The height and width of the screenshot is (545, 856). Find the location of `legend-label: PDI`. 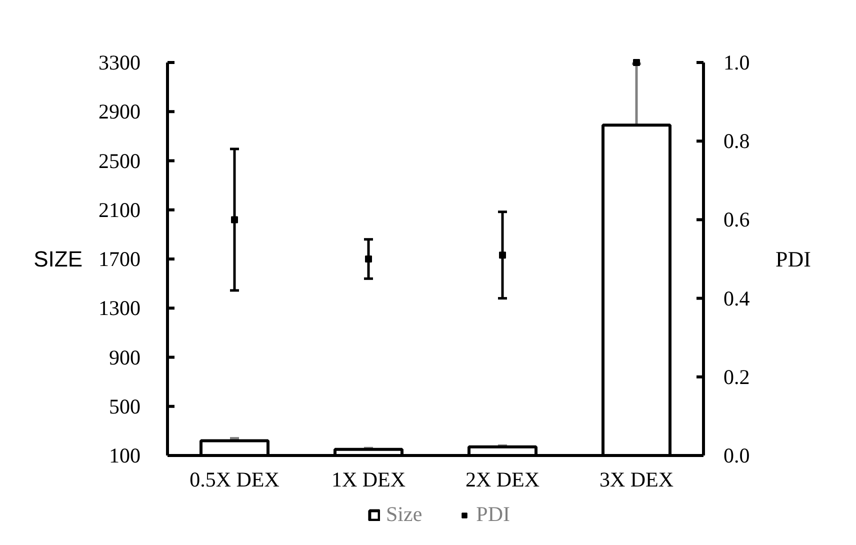

legend-label: PDI is located at coordinates (493, 514).